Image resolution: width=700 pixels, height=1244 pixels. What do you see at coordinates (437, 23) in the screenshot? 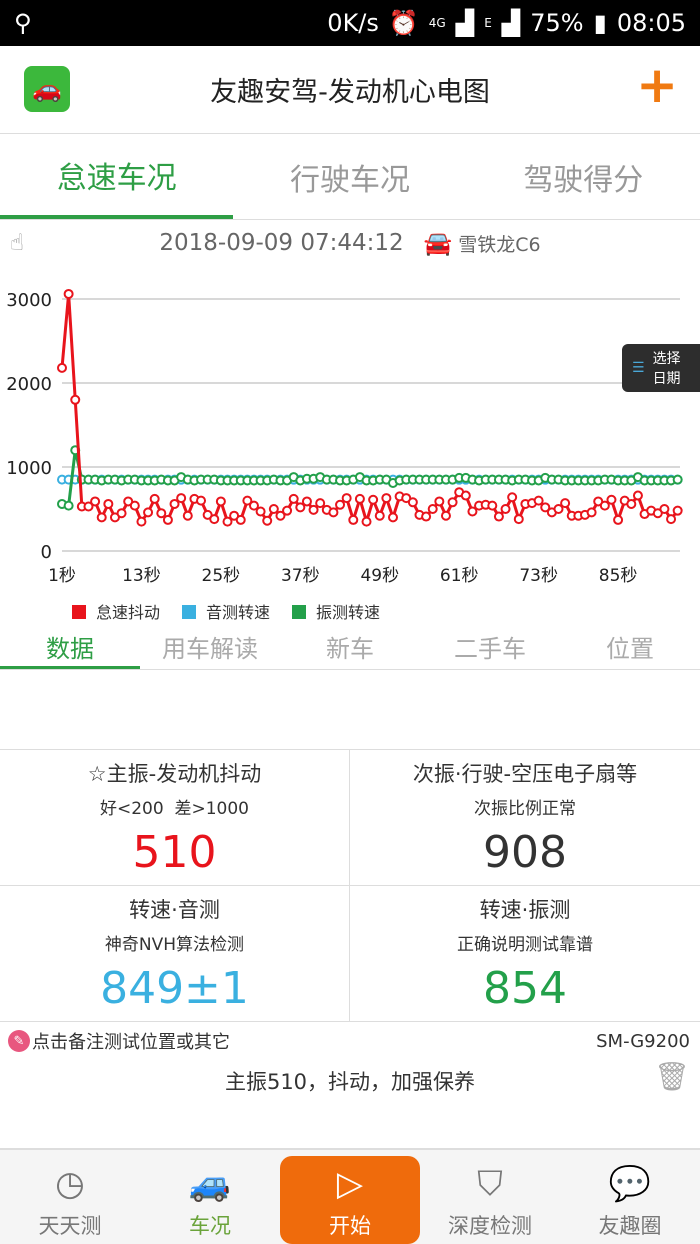
I see `network-type: 4G` at bounding box center [437, 23].